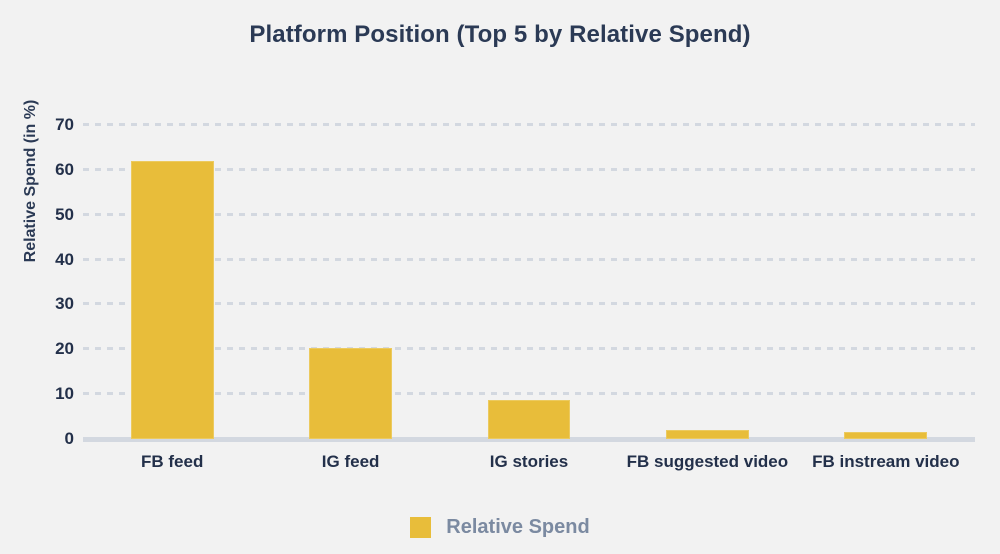 This screenshot has height=554, width=1000. I want to click on chart-legend: Relative Spend, so click(500, 527).